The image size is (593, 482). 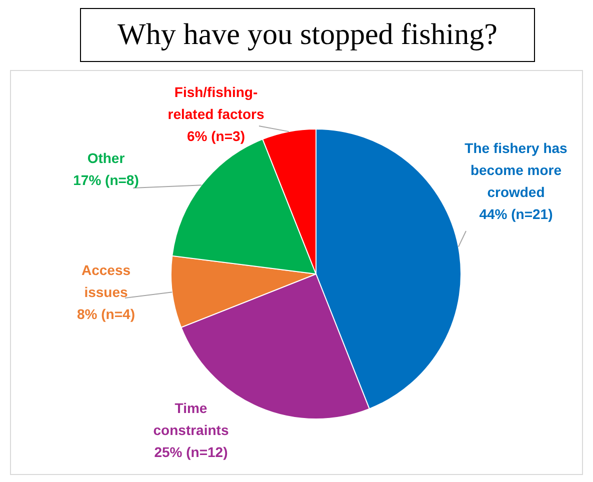 I want to click on slice-label: Other, so click(x=106, y=158).